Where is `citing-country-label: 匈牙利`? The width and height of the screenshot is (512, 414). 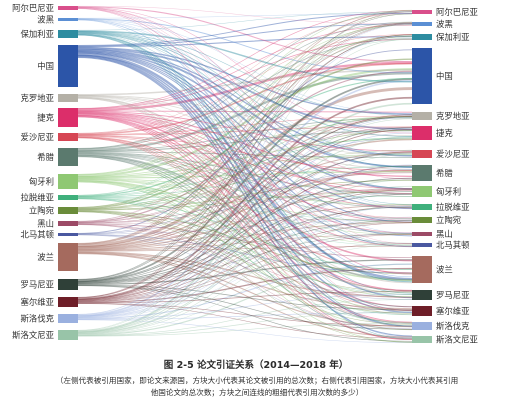
citing-country-label: 匈牙利 is located at coordinates (448, 192).